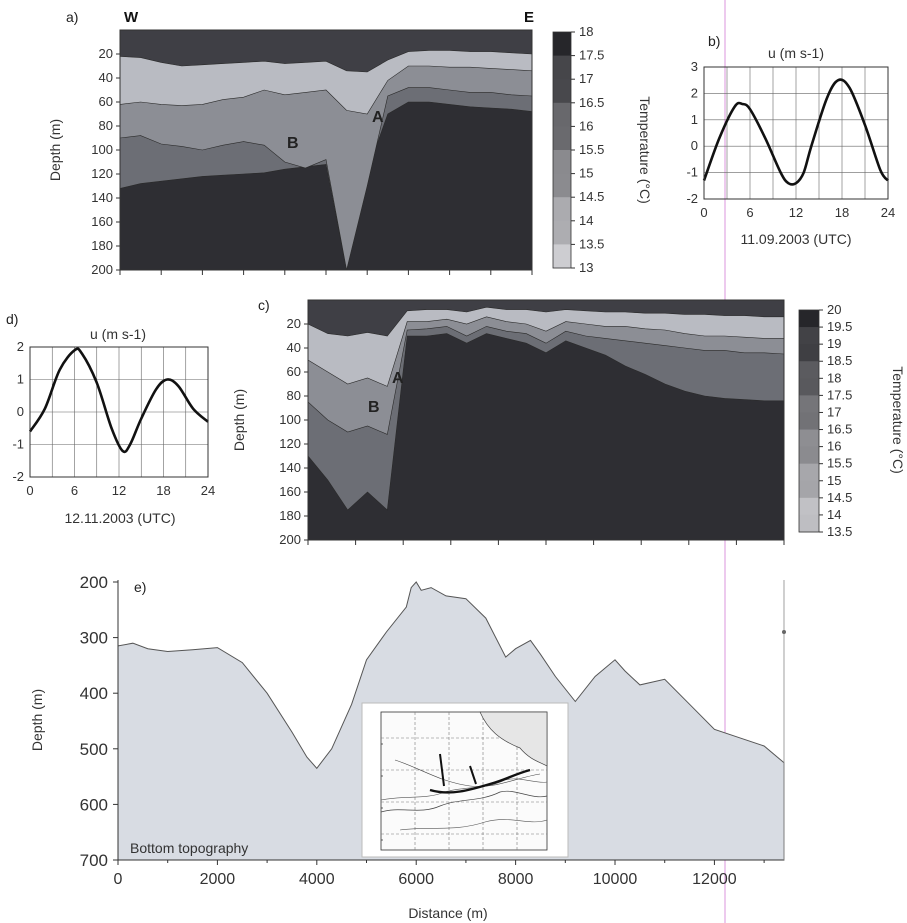 The width and height of the screenshot is (907, 923). What do you see at coordinates (834, 514) in the screenshot?
I see `colorbar-tick-label: 14` at bounding box center [834, 514].